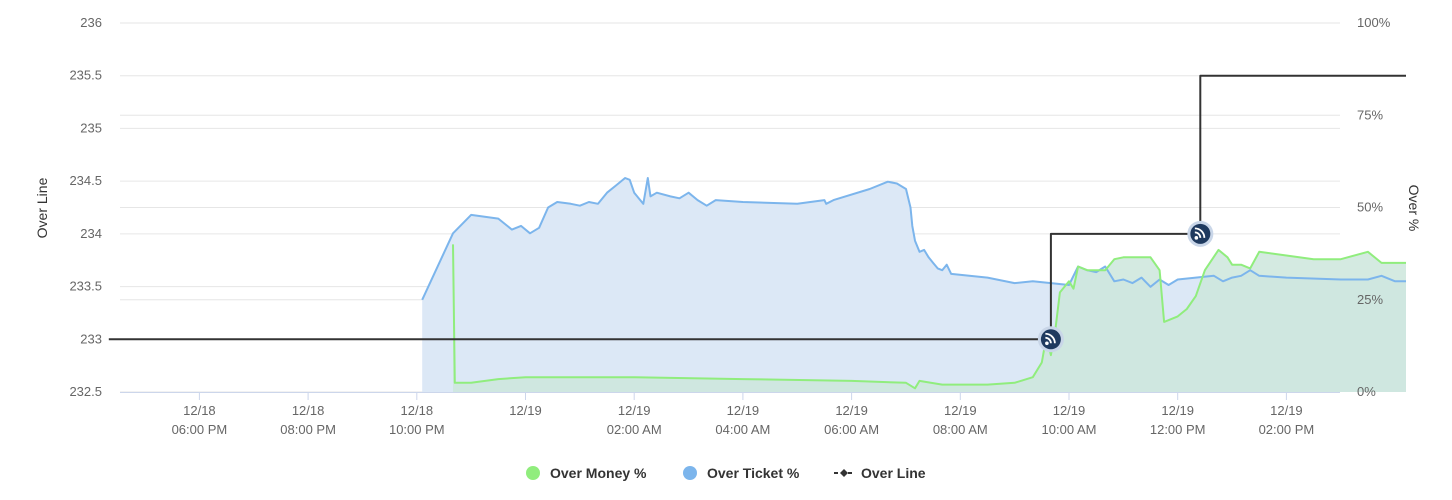 Image resolution: width=1452 pixels, height=500 pixels. What do you see at coordinates (1370, 299) in the screenshot?
I see `y-right-tick-label: 25%` at bounding box center [1370, 299].